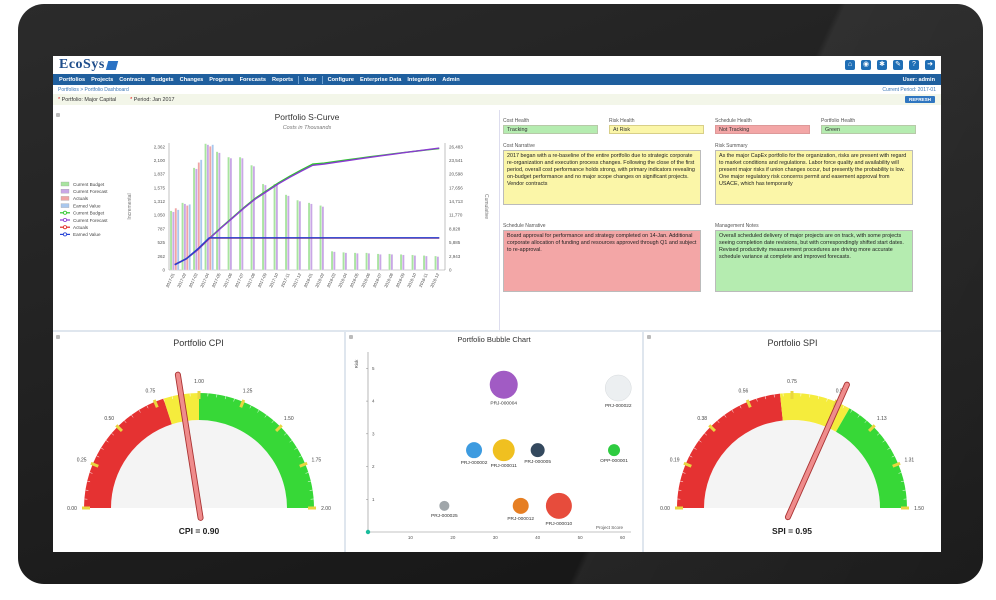 This screenshot has width=996, height=600. I want to click on logout-icon: ➜, so click(930, 65).